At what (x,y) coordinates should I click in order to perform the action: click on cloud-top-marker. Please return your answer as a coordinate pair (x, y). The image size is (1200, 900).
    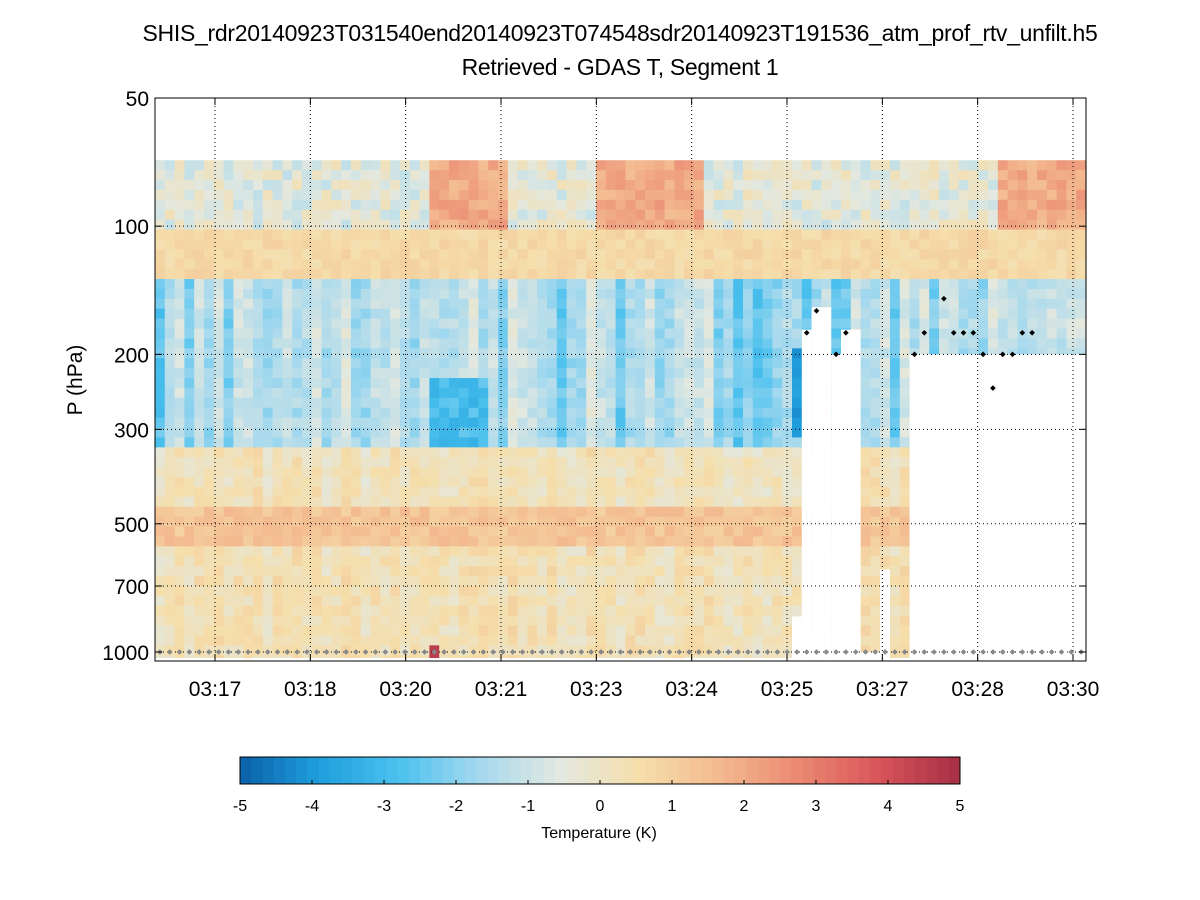
    Looking at the image, I should click on (924, 332).